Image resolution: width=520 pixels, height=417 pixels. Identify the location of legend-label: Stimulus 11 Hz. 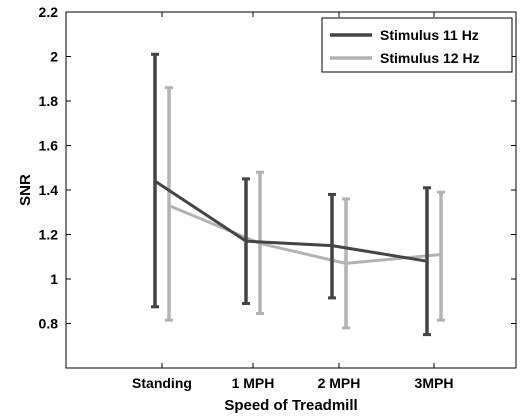
(429, 35).